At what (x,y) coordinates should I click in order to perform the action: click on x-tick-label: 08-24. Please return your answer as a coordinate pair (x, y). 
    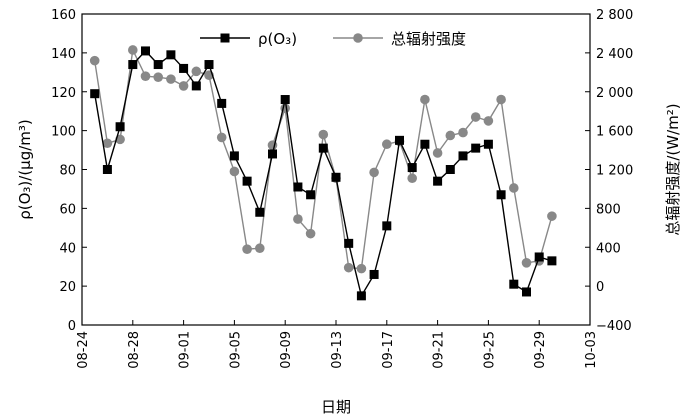
    Looking at the image, I should click on (83, 350).